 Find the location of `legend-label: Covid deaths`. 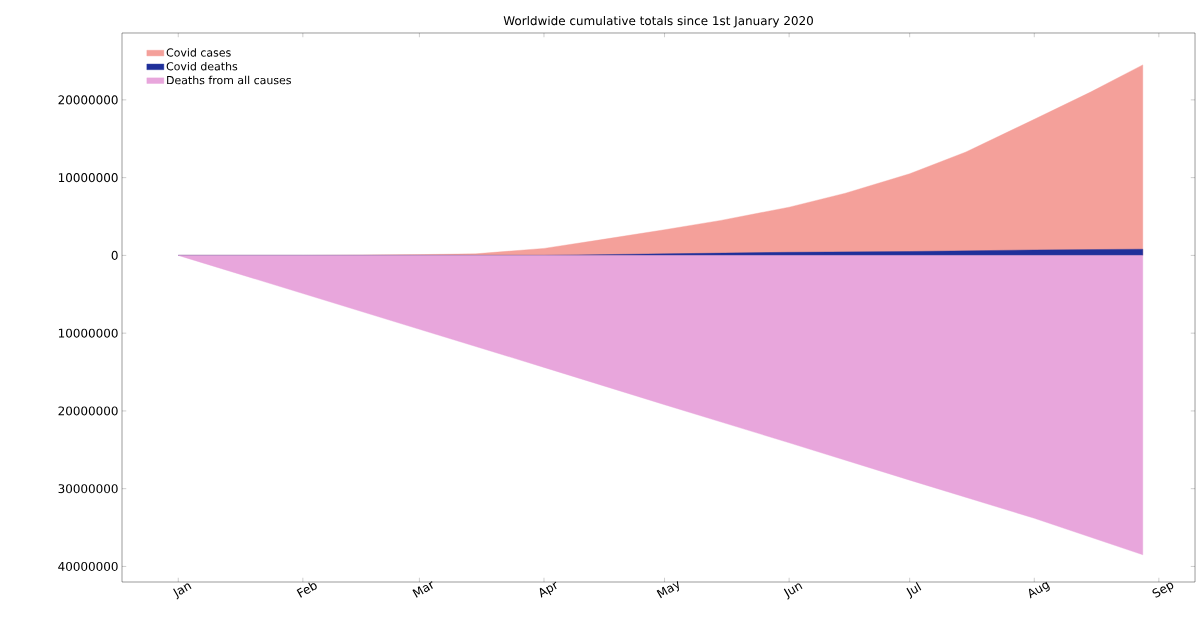

legend-label: Covid deaths is located at coordinates (202, 66).